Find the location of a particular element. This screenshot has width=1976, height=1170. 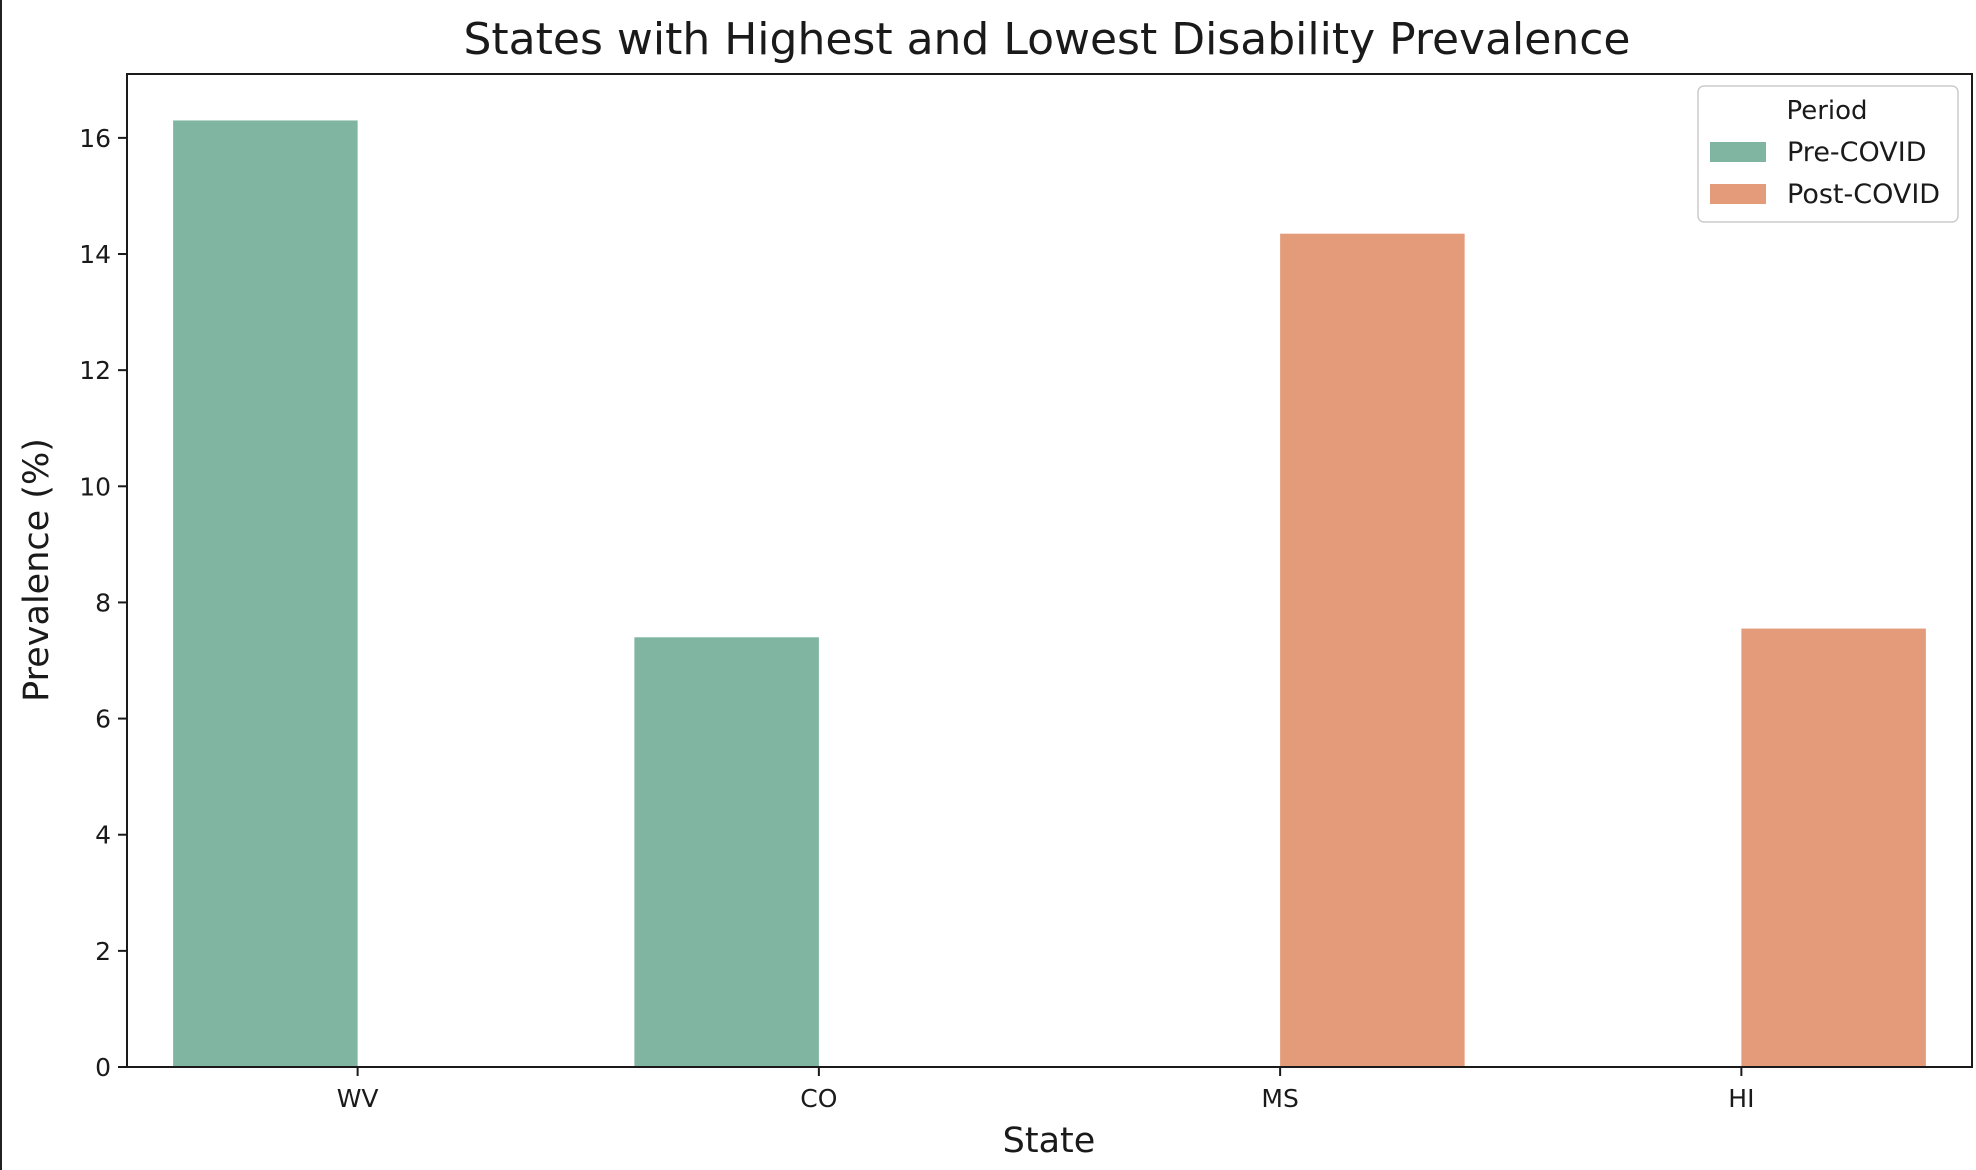

x-tick-label-co: CO is located at coordinates (818, 1098).